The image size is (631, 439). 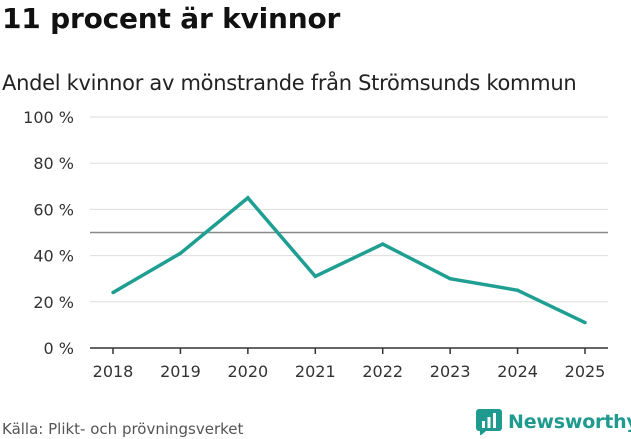 What do you see at coordinates (569, 422) in the screenshot?
I see `brand-name: Newsworthy` at bounding box center [569, 422].